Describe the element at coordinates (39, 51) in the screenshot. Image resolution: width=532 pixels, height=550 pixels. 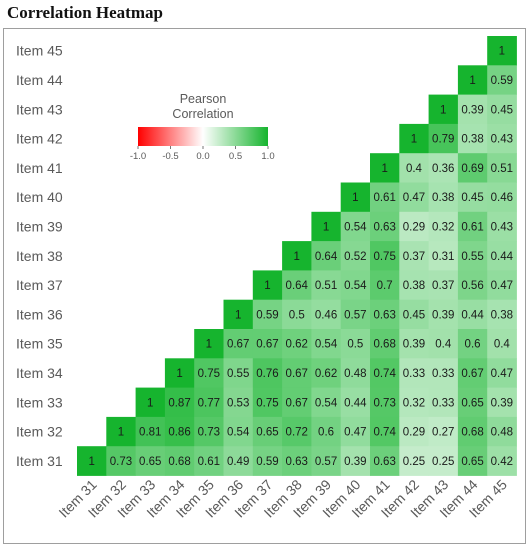
I see `y-tick-label: Item 45` at that location.